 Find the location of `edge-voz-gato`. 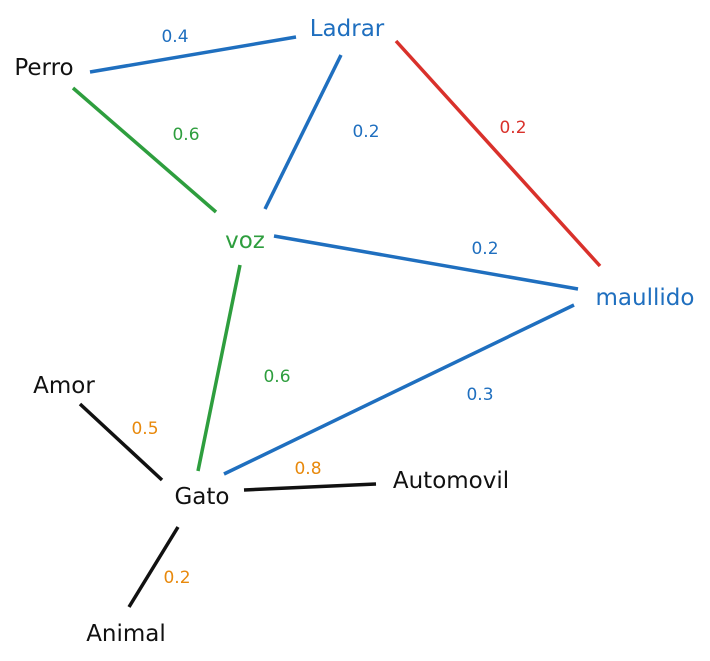

edge-voz-gato is located at coordinates (219, 368).